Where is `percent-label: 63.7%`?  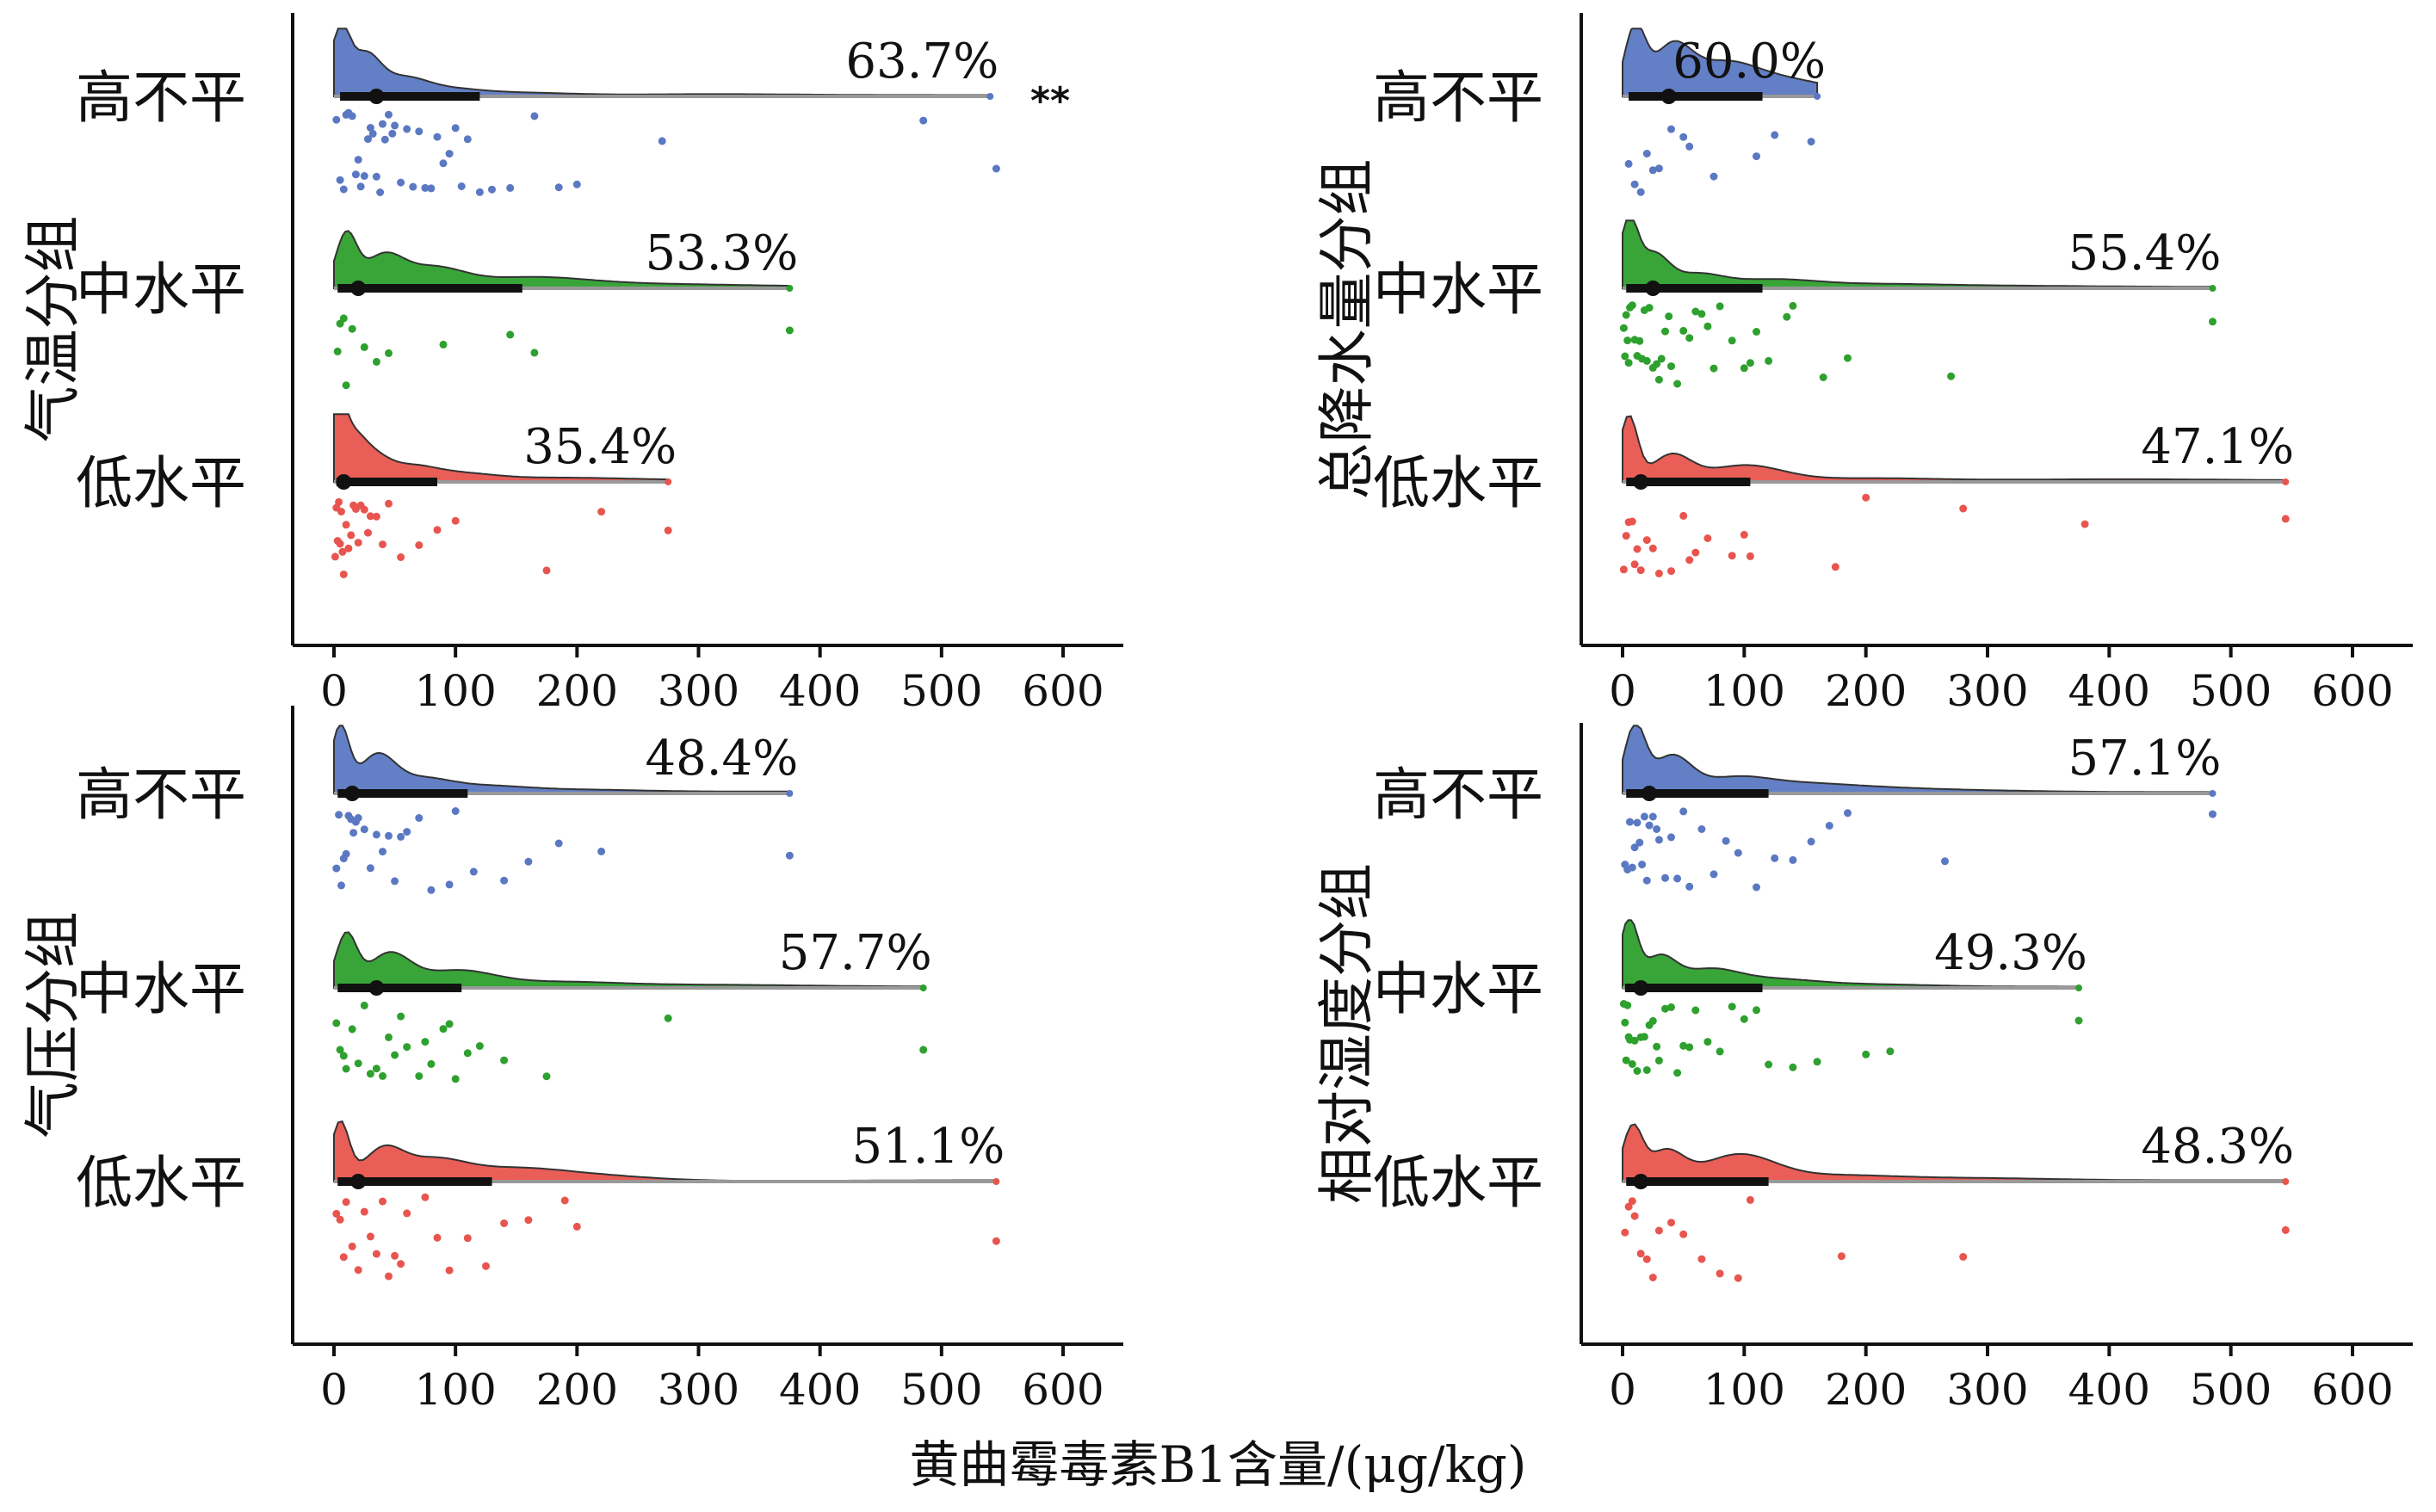 percent-label: 63.7% is located at coordinates (922, 61).